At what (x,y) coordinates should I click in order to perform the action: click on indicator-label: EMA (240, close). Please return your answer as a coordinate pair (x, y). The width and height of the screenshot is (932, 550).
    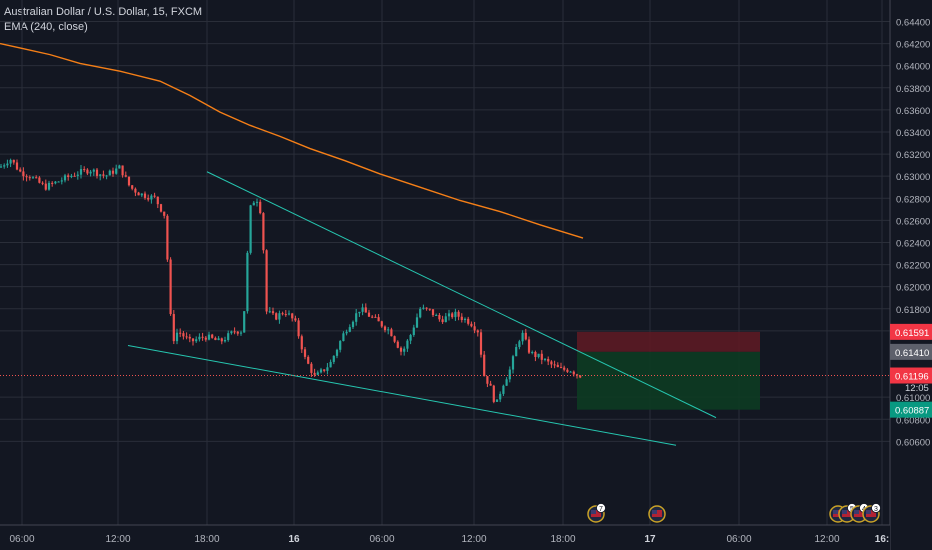
    Looking at the image, I should click on (46, 27).